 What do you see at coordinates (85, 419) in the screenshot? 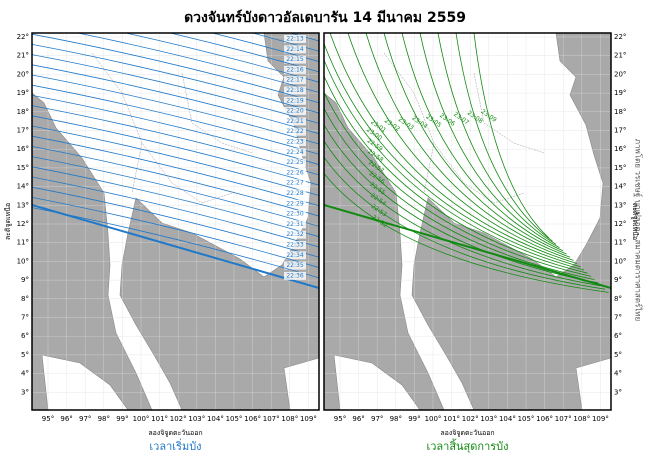
I see `lon-tick-label: 97°` at bounding box center [85, 419].